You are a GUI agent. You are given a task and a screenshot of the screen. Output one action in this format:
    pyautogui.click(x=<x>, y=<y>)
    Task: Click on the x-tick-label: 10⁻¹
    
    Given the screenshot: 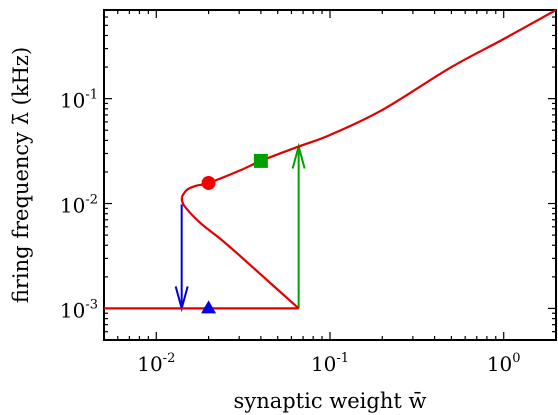 What is the action you would take?
    pyautogui.click(x=330, y=363)
    